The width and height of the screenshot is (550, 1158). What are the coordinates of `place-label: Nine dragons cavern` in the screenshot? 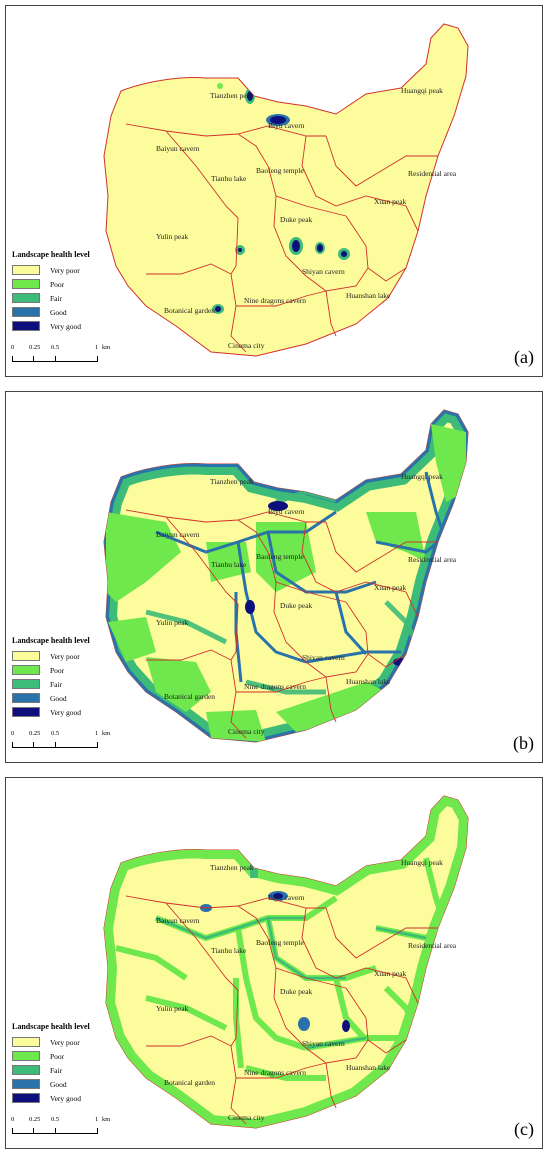 It's located at (275, 1072).